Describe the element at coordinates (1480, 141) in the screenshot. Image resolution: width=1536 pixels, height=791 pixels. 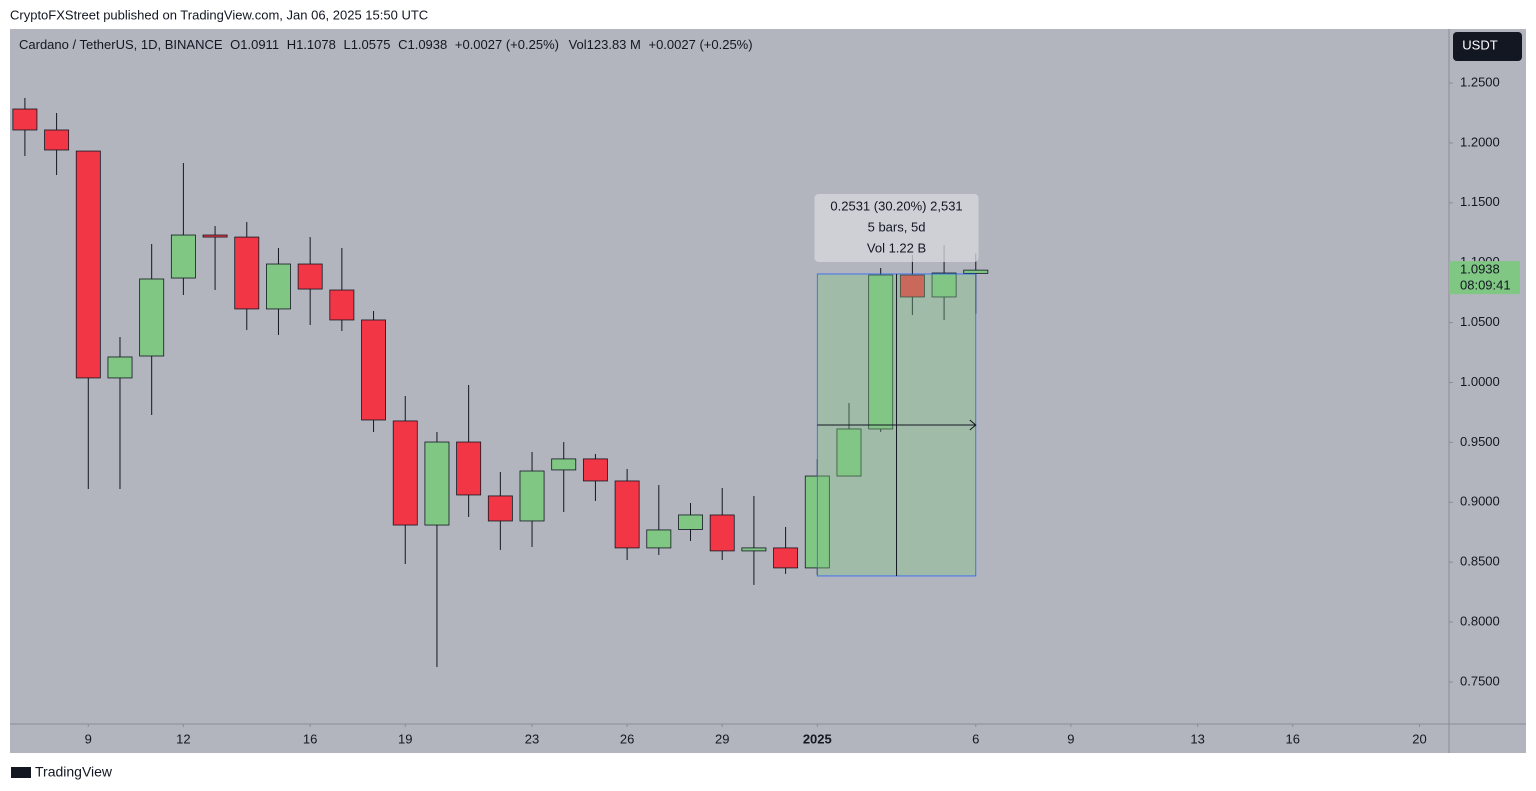
I see `y-tick-label: 1.2000` at that location.